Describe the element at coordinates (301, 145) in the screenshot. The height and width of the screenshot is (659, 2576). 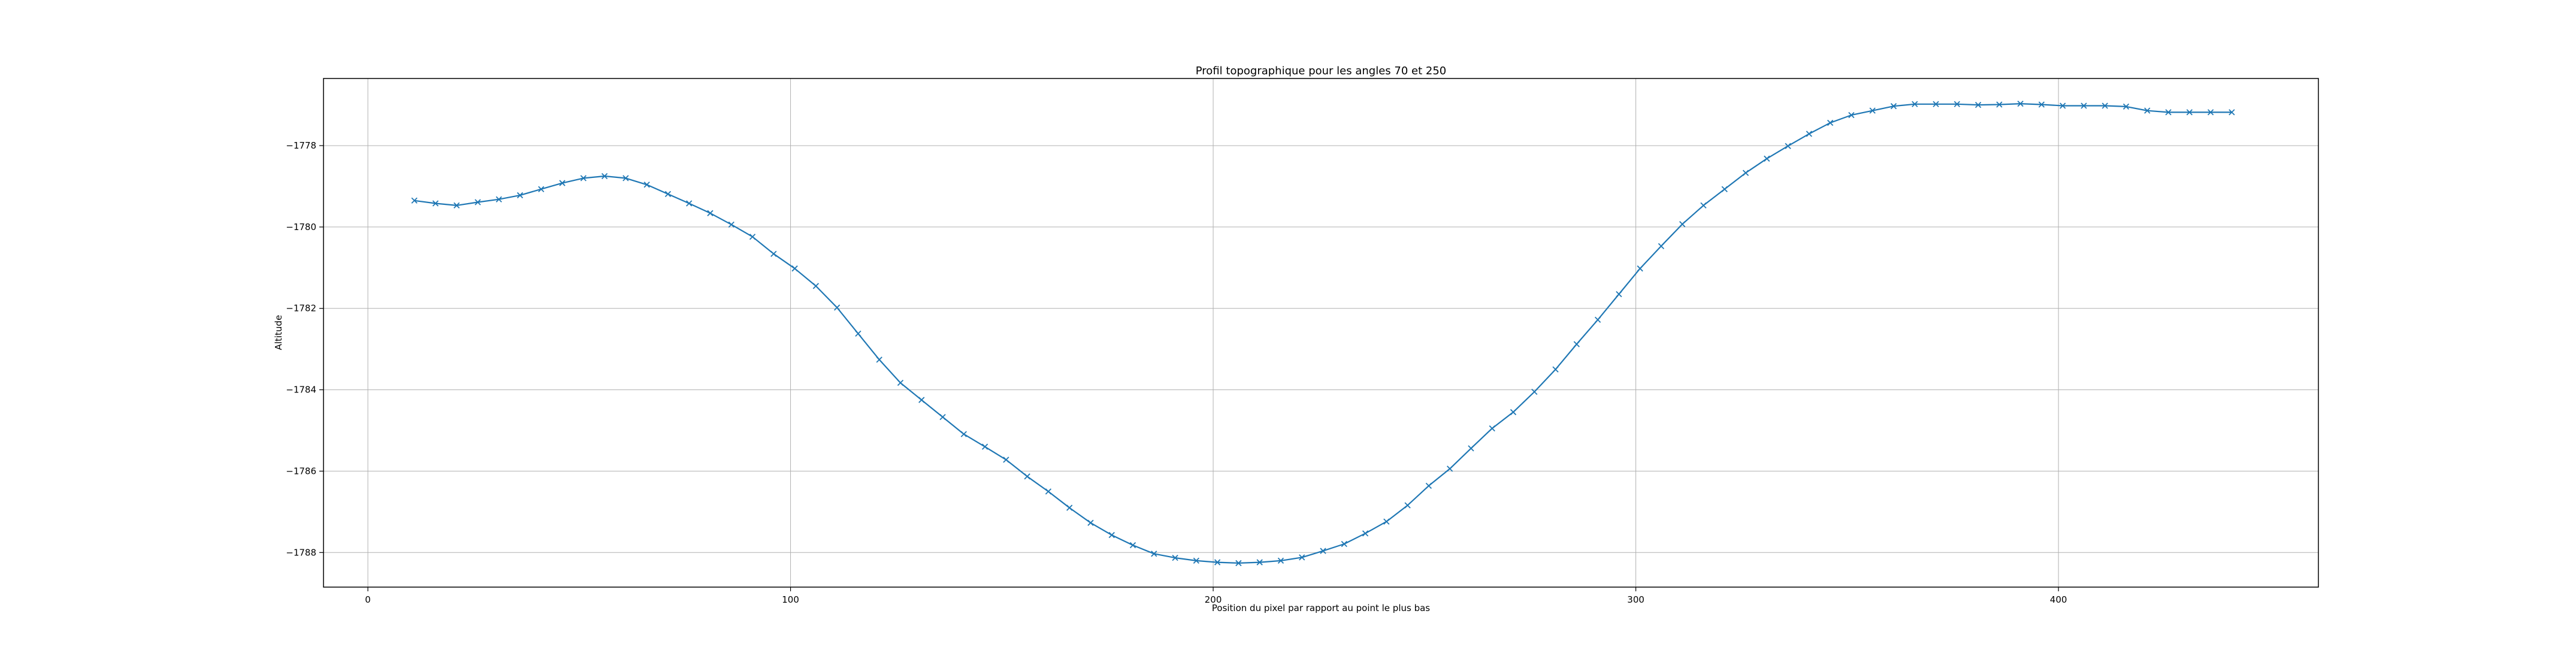
I see `y-tick-label: −1778` at that location.